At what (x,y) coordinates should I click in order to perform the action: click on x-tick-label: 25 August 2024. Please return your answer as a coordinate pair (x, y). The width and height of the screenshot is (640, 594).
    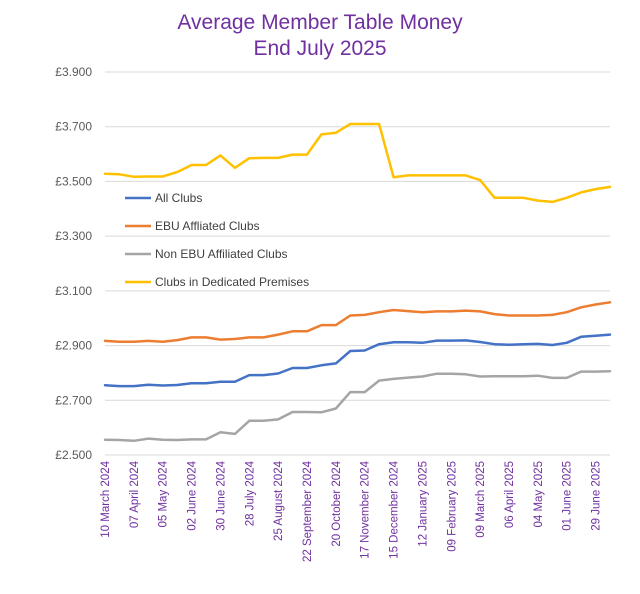
    Looking at the image, I should click on (279, 500).